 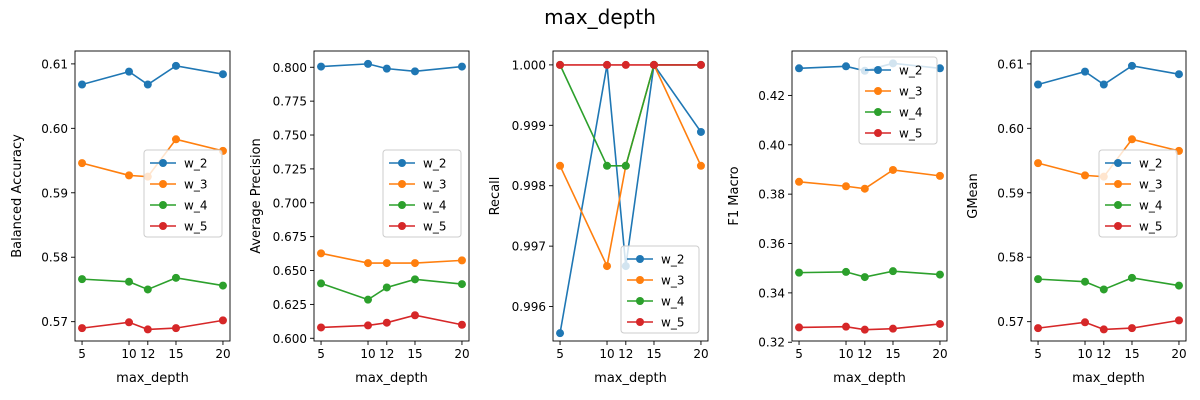 I want to click on y-tick-label: 0.600, so click(x=290, y=339).